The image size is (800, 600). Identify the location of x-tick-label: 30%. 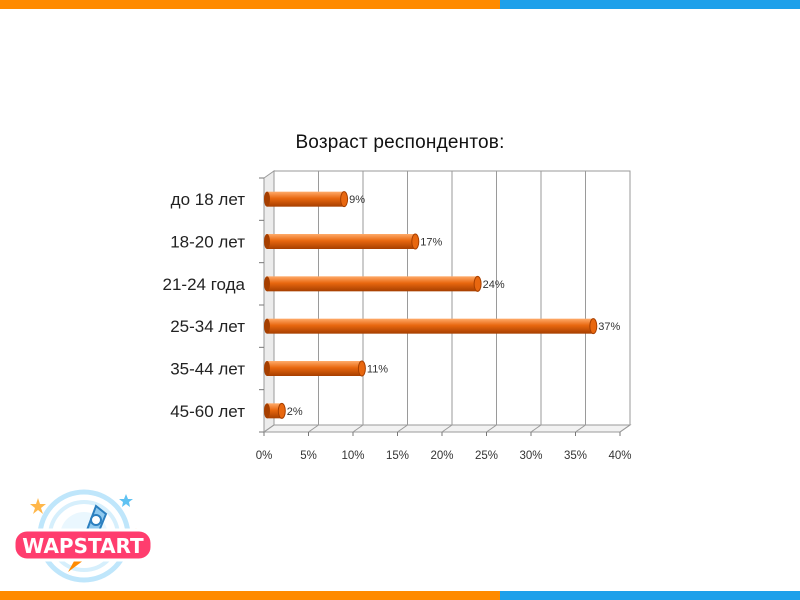
(530, 456).